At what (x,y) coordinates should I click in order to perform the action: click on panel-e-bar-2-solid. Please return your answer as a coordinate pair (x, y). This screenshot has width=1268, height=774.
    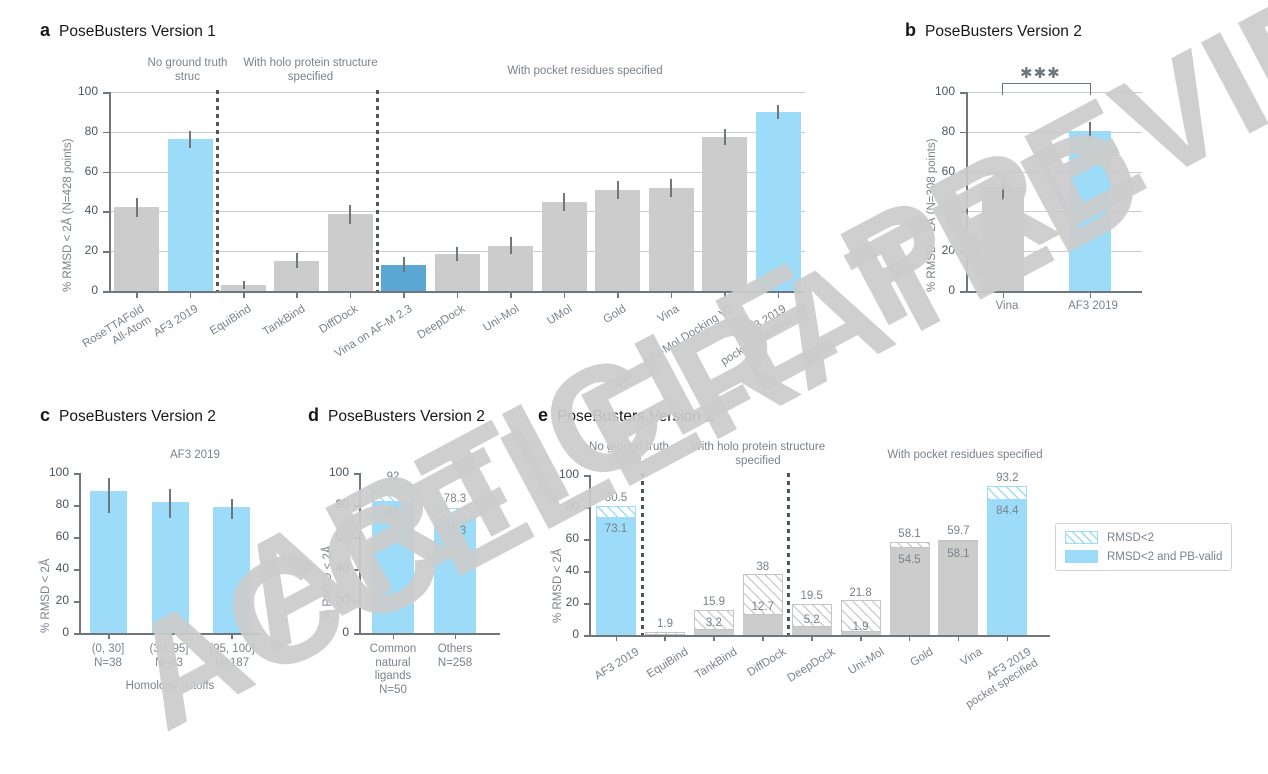
    Looking at the image, I should click on (713, 632).